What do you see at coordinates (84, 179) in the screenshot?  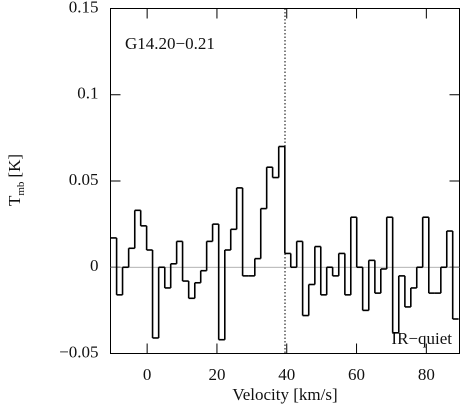 I see `y-tick-label: 0.05` at bounding box center [84, 179].